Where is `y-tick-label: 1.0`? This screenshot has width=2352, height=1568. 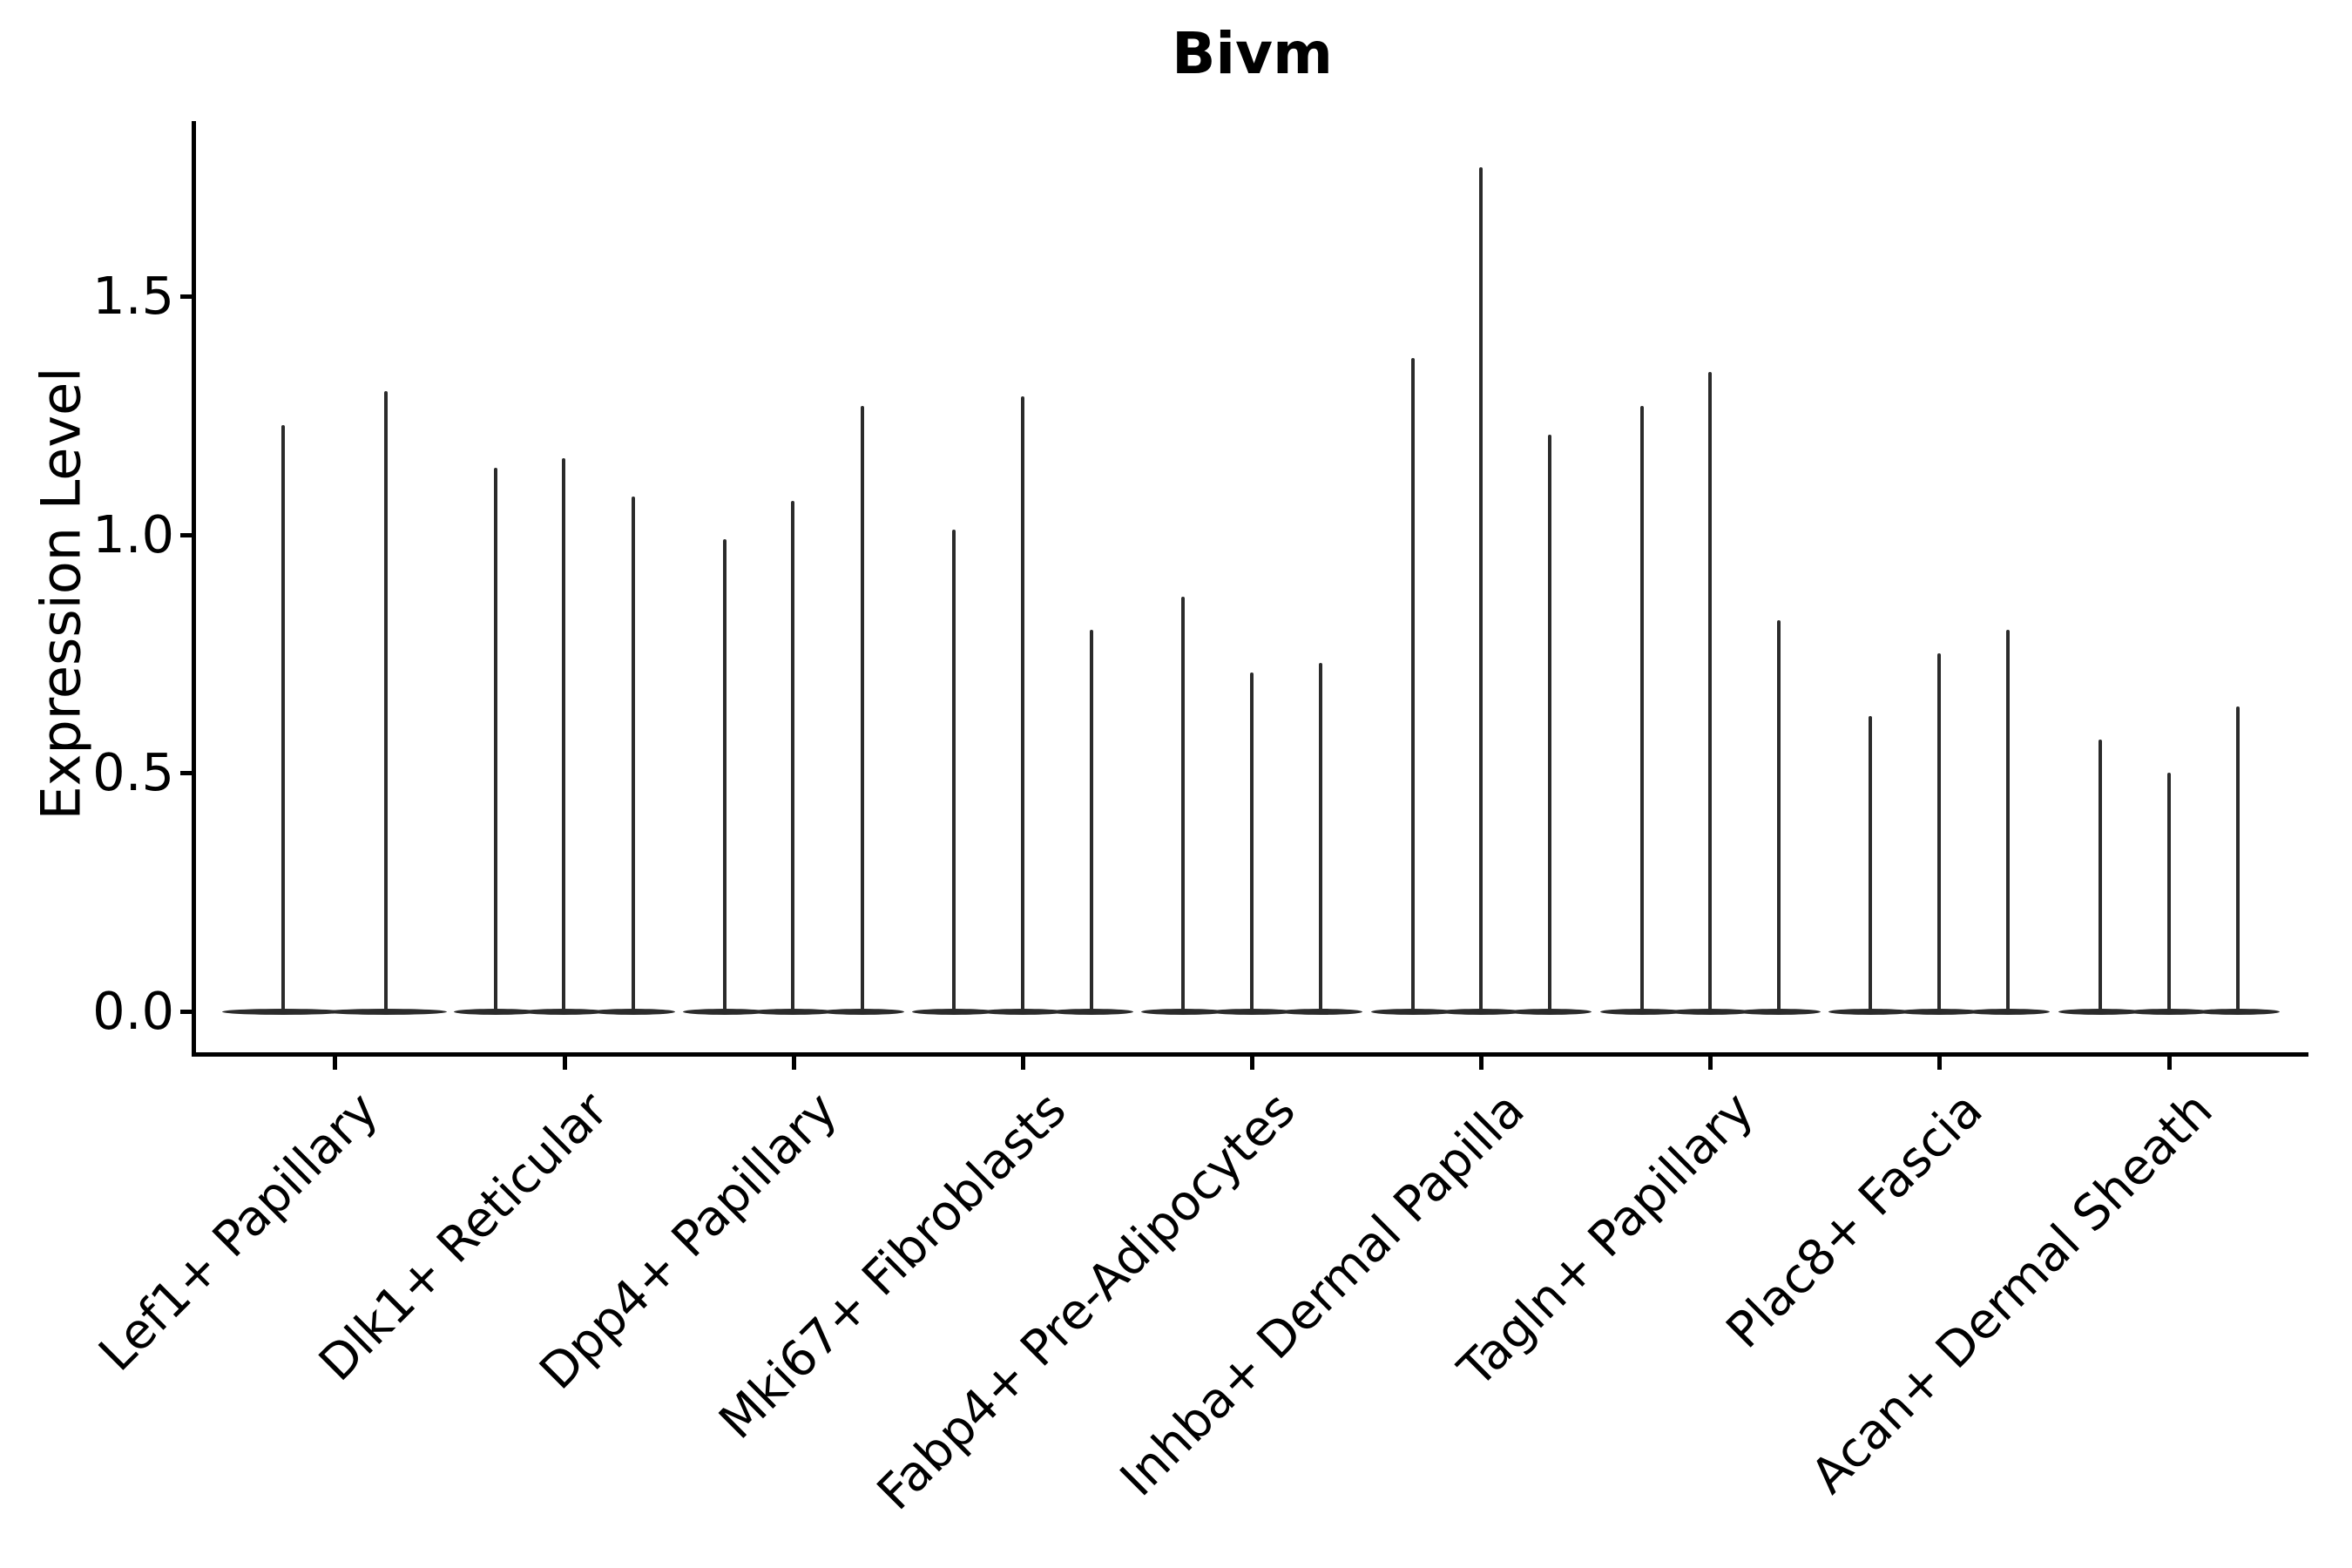
y-tick-label: 1.0 is located at coordinates (133, 534).